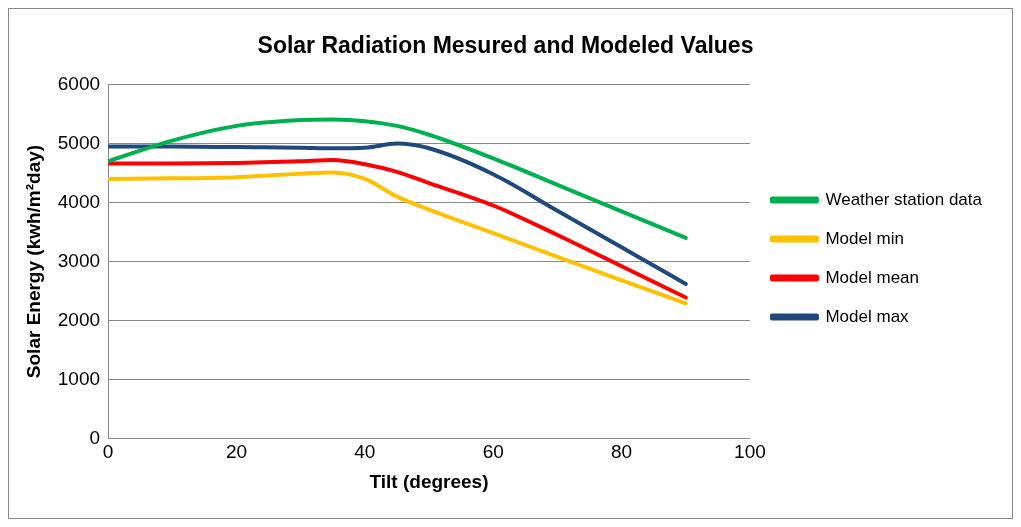 The width and height of the screenshot is (1021, 527). What do you see at coordinates (365, 452) in the screenshot?
I see `x-tick-label: 40` at bounding box center [365, 452].